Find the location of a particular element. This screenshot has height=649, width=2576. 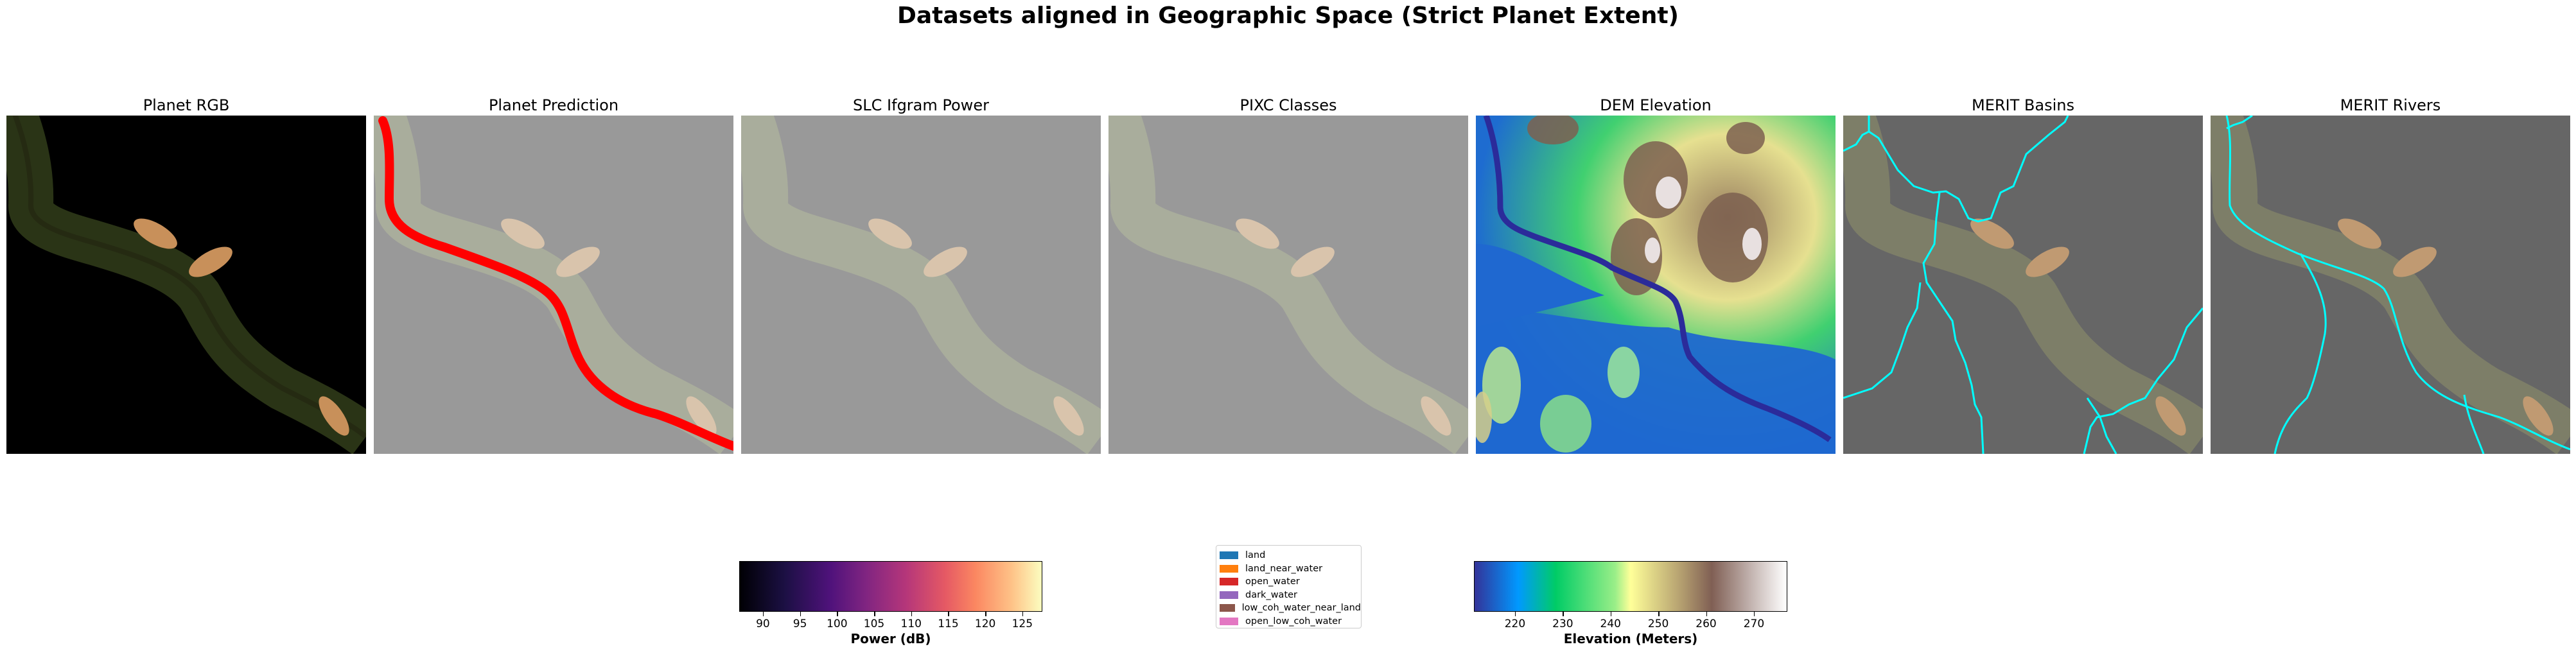

slc-ifgram-power-image is located at coordinates (921, 285).